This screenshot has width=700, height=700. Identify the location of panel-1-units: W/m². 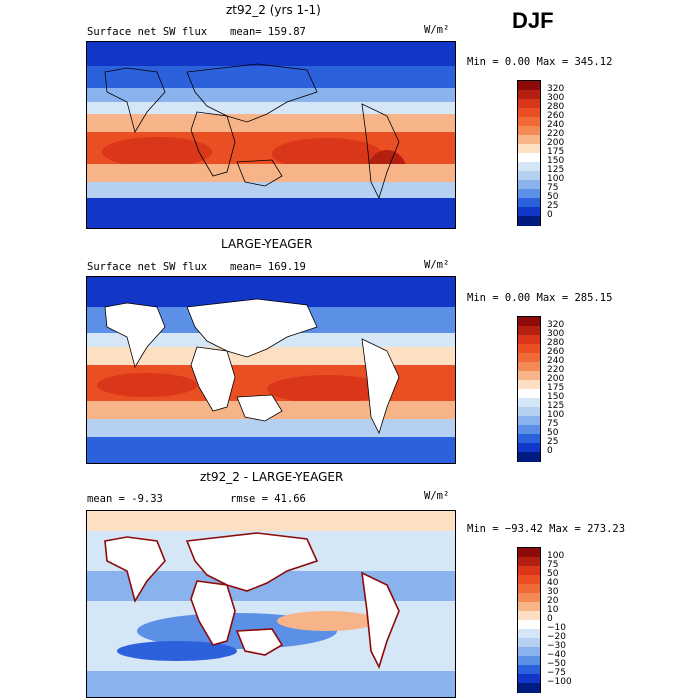
(437, 30).